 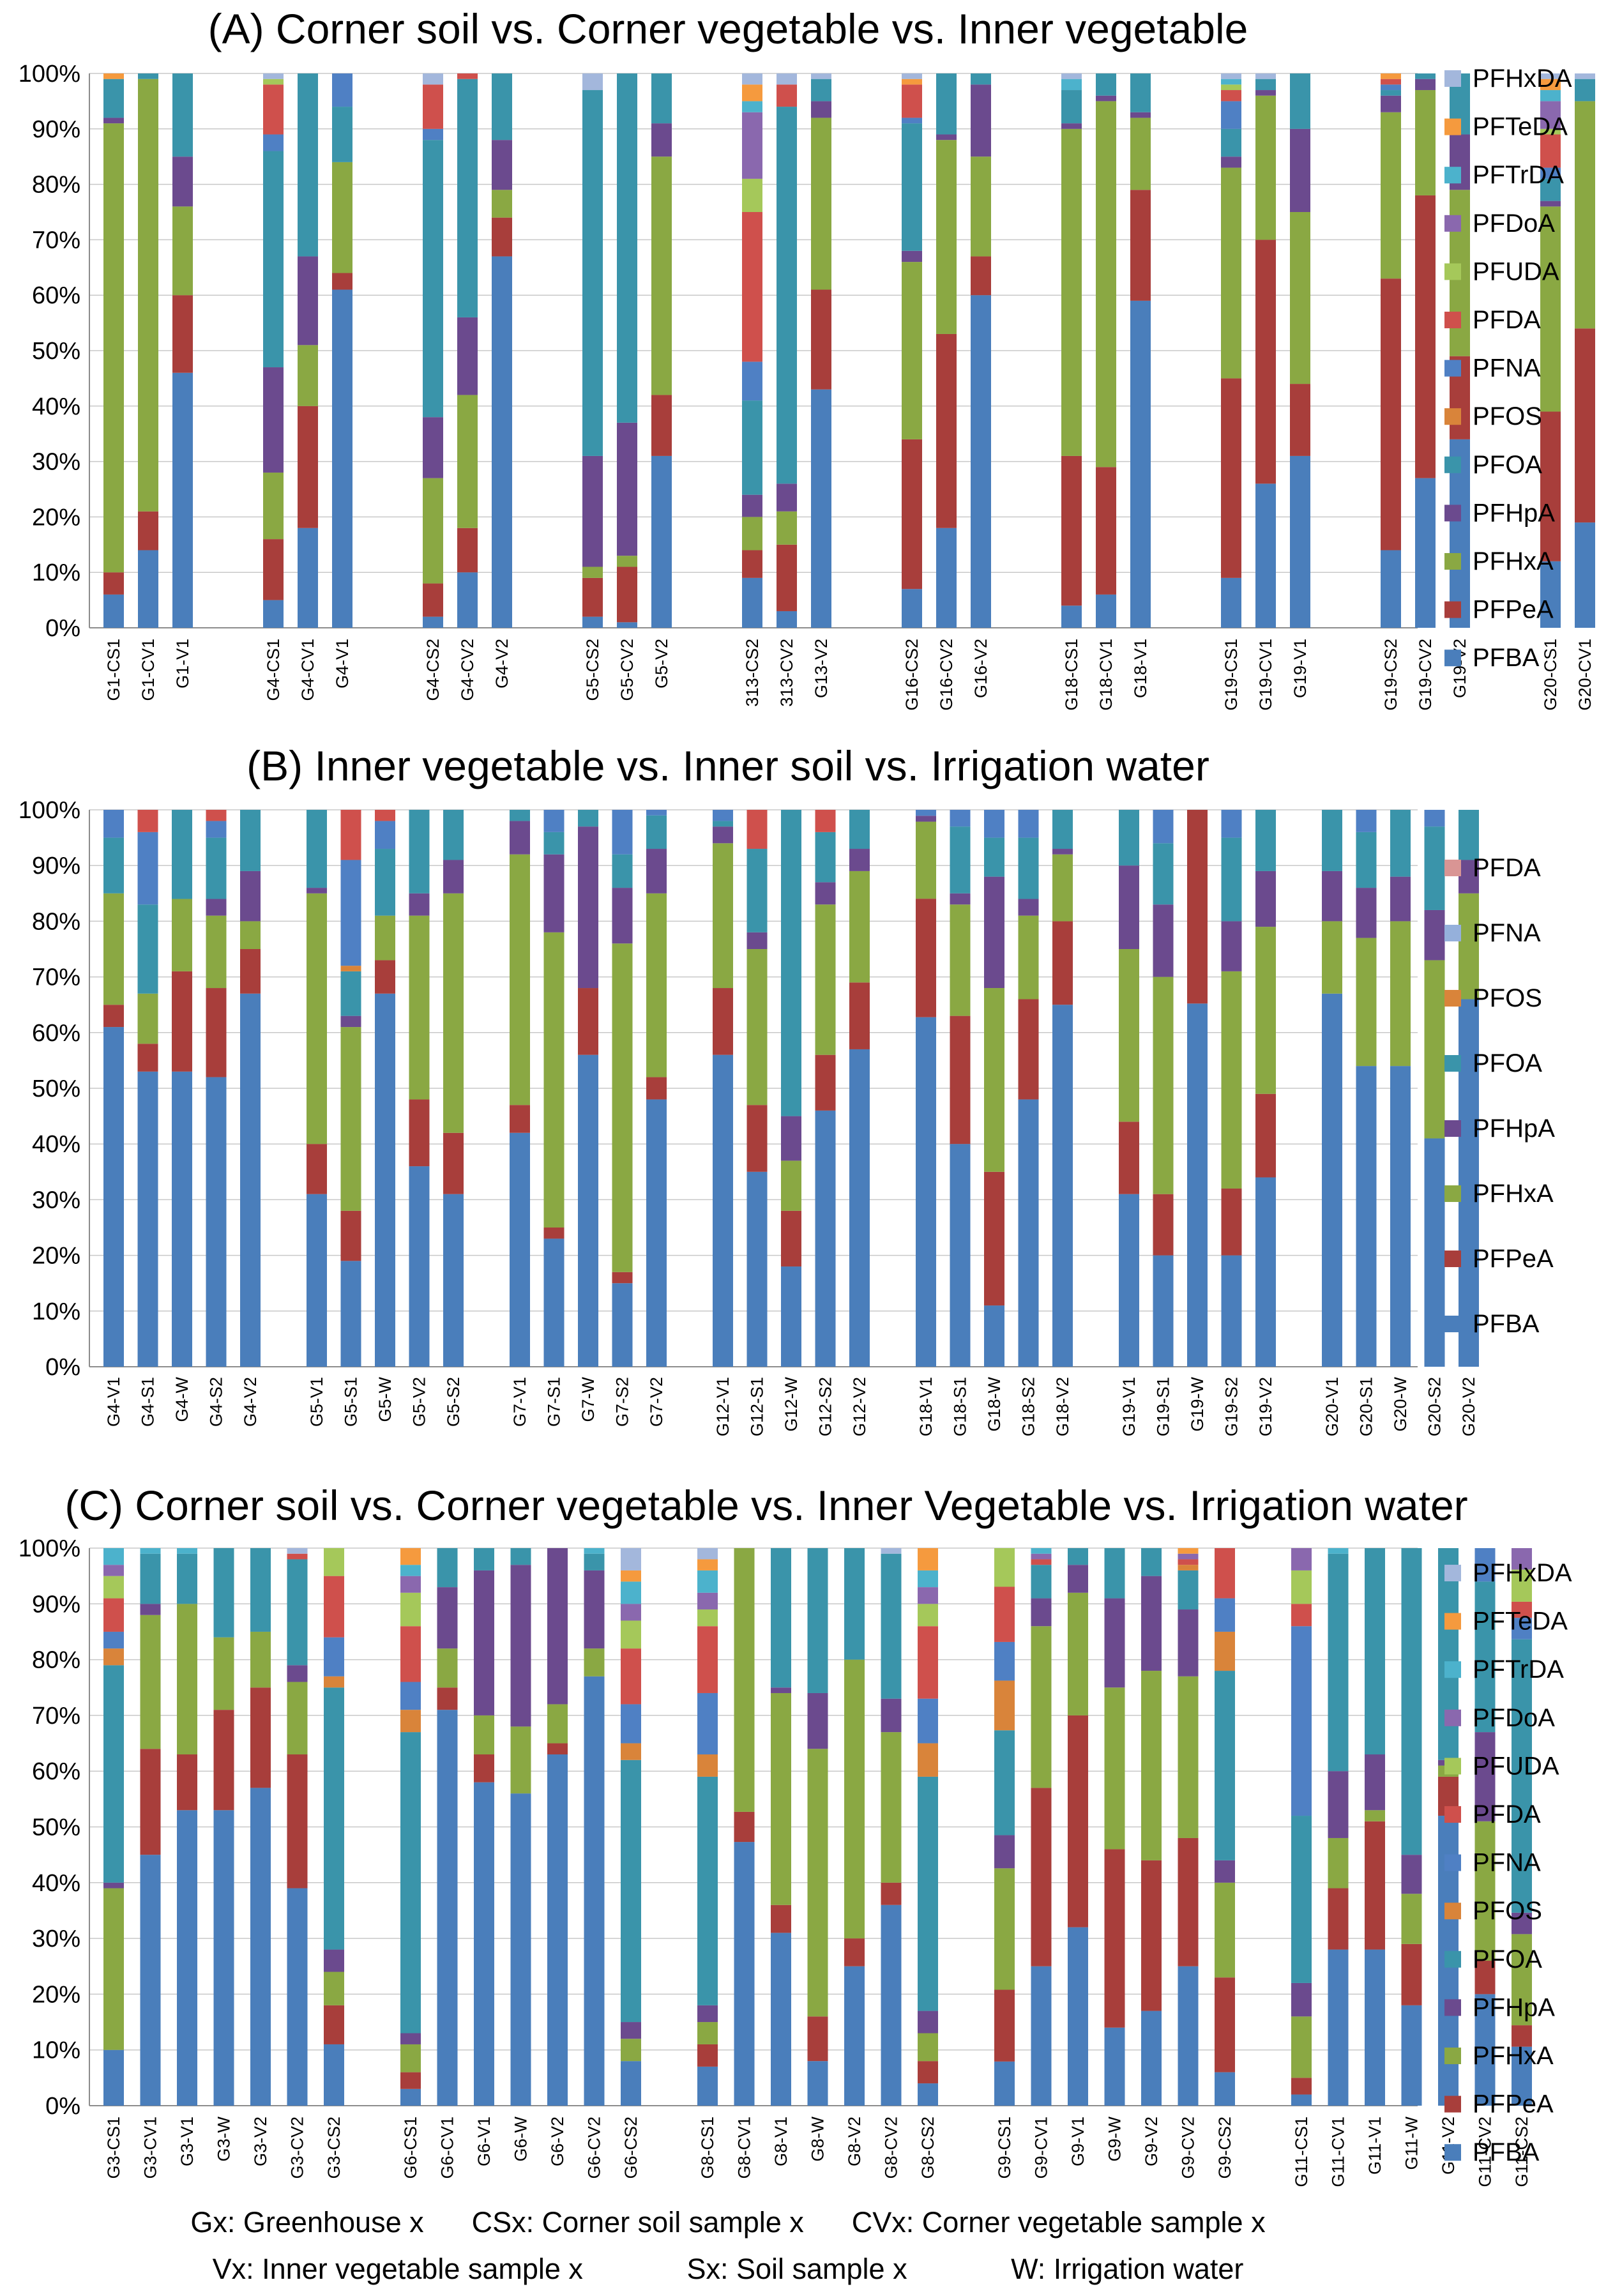 What do you see at coordinates (1412, 2143) in the screenshot?
I see `x-tick-label: G11-W` at bounding box center [1412, 2143].